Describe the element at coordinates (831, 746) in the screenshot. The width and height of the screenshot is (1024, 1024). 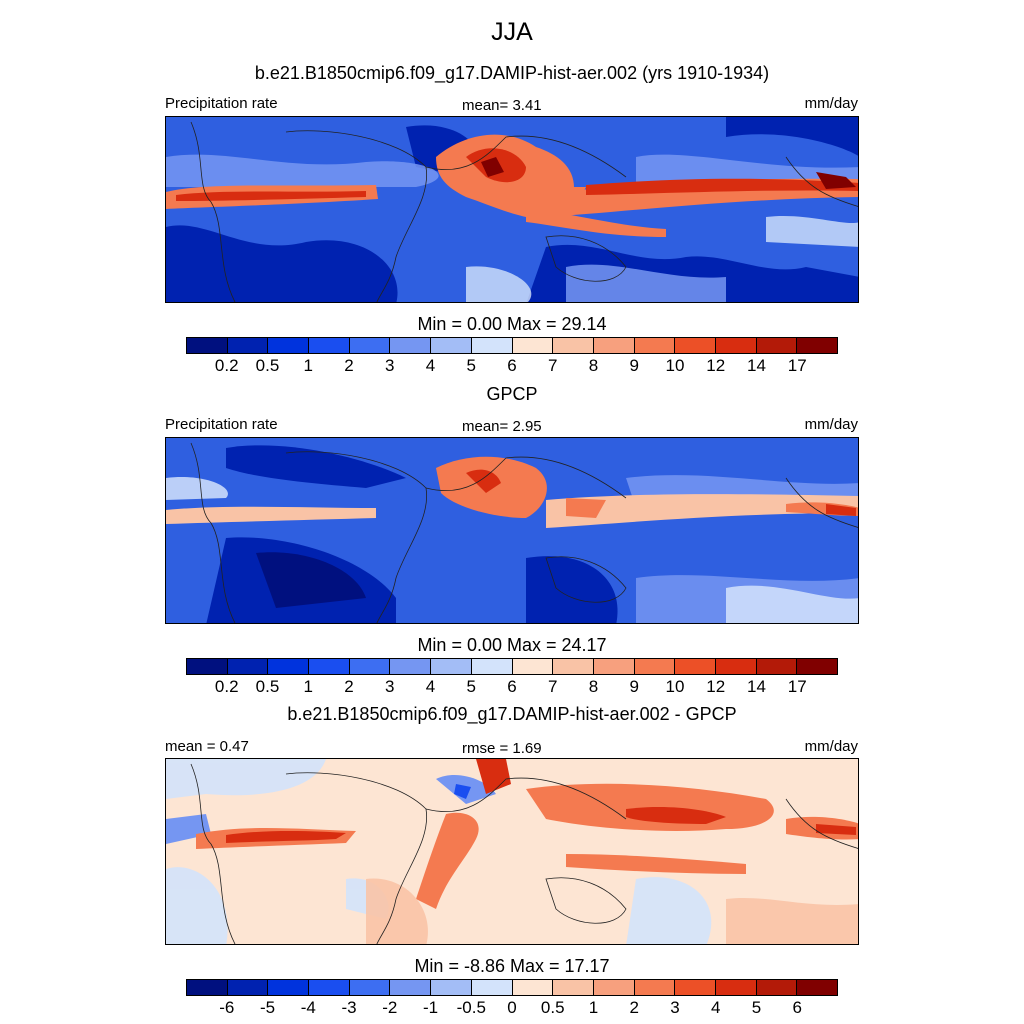
I see `panel-diff-units-label: mm/day` at that location.